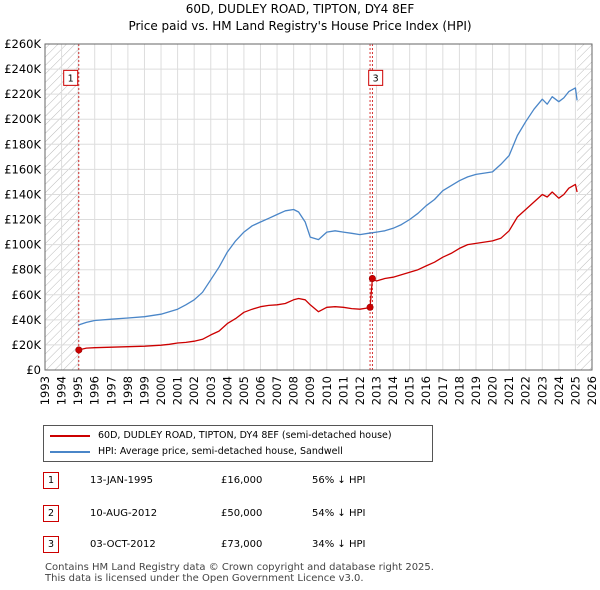 This screenshot has width=600, height=590. What do you see at coordinates (22, 94) in the screenshot?
I see `y-tick-label: £220K` at bounding box center [22, 94].